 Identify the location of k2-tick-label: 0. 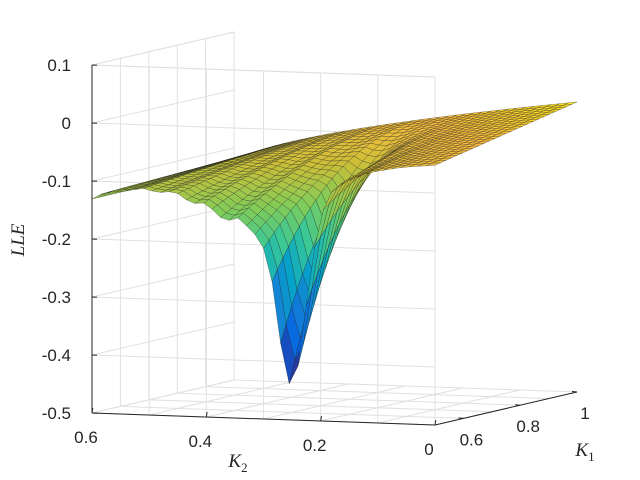
(428, 449).